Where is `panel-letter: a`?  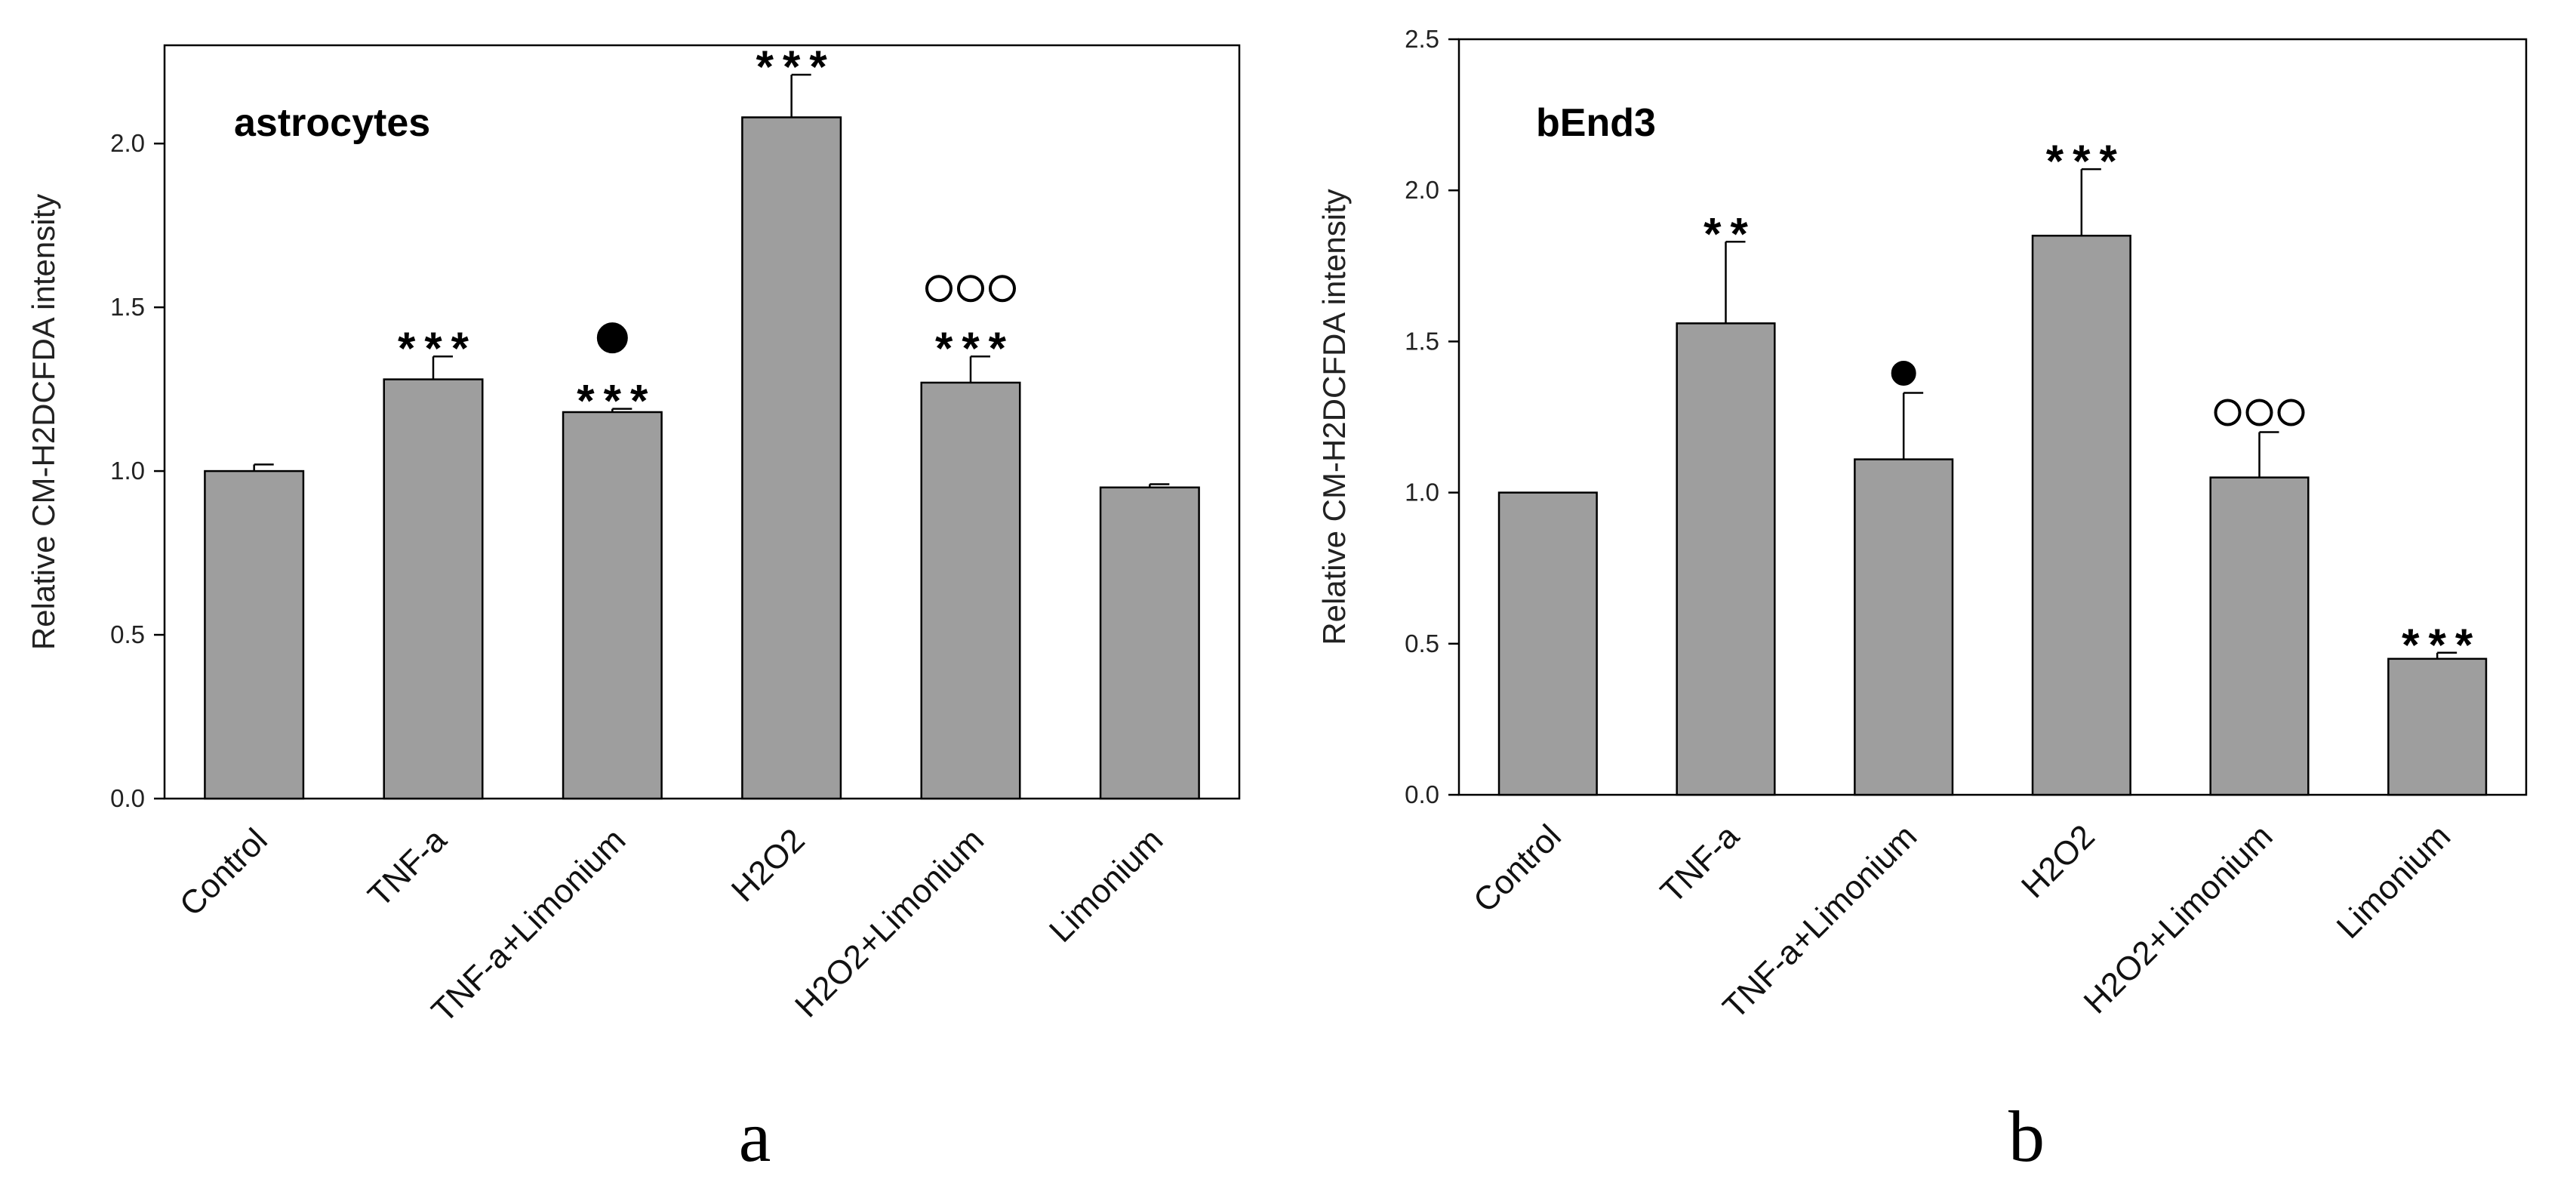 panel-letter: a is located at coordinates (755, 1136).